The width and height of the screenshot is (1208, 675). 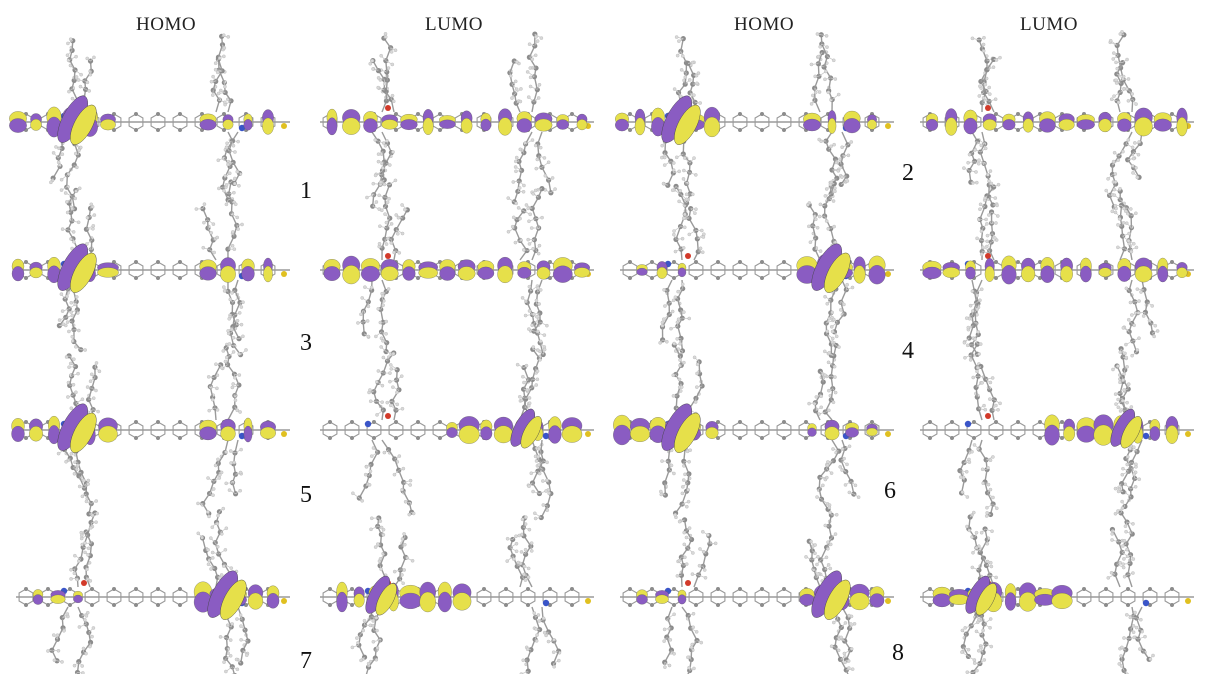 What do you see at coordinates (306, 661) in the screenshot?
I see `label-compound-7: 7` at bounding box center [306, 661].